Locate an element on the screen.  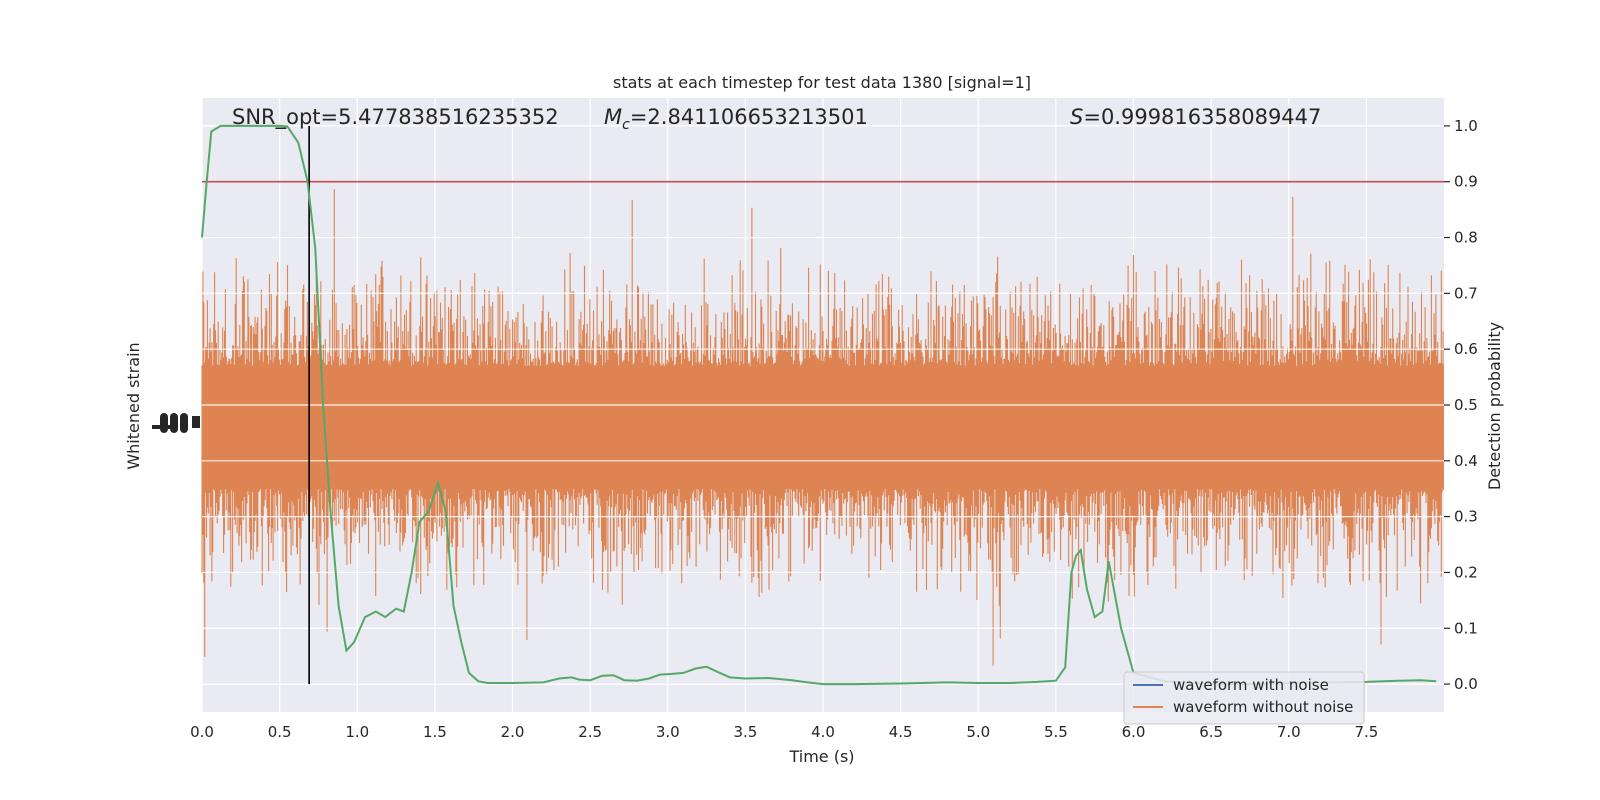
x-tick-label: 5.5 is located at coordinates (1056, 732).